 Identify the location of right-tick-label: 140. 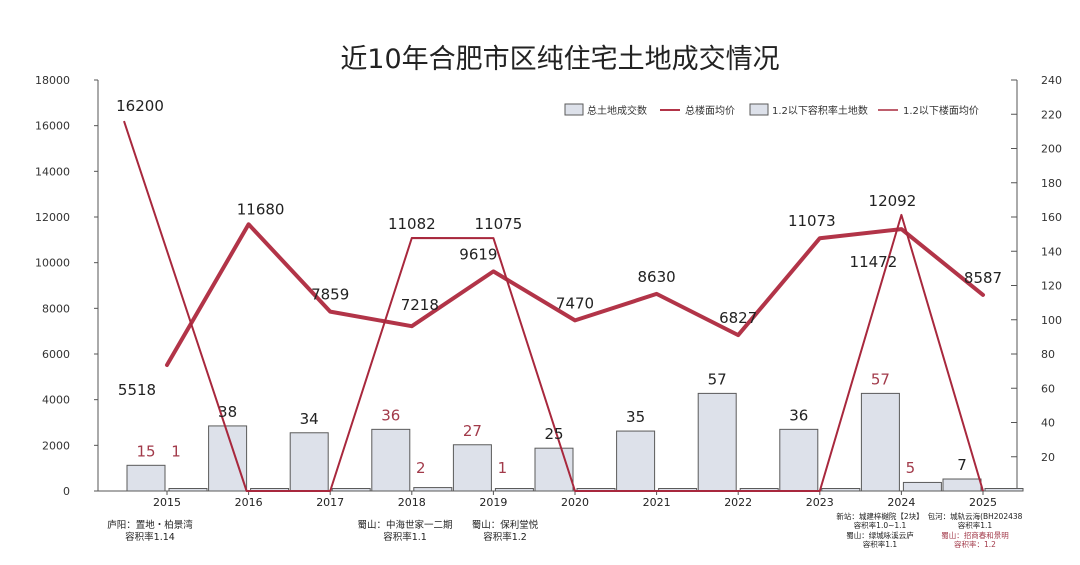
(1051, 251).